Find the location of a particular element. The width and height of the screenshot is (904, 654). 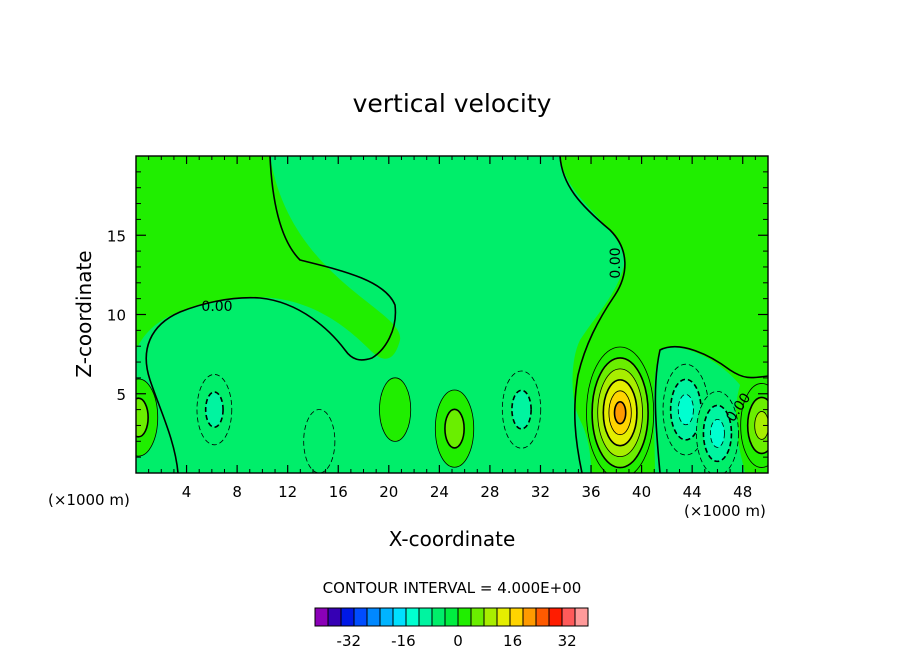

colorbar-tick-label: 0 is located at coordinates (458, 641).